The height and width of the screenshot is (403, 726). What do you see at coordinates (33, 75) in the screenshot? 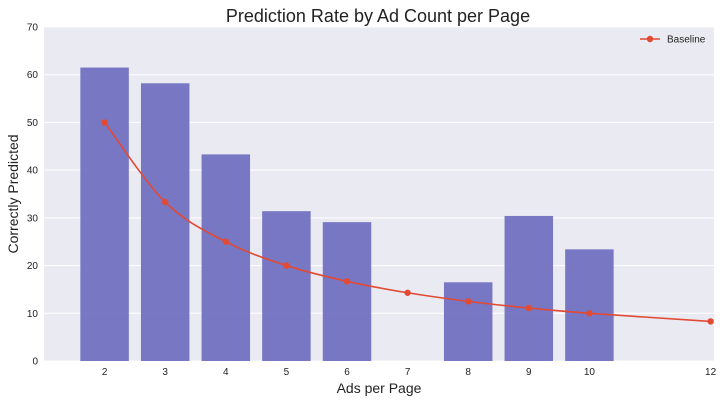
I see `y-tick-label: 60` at bounding box center [33, 75].